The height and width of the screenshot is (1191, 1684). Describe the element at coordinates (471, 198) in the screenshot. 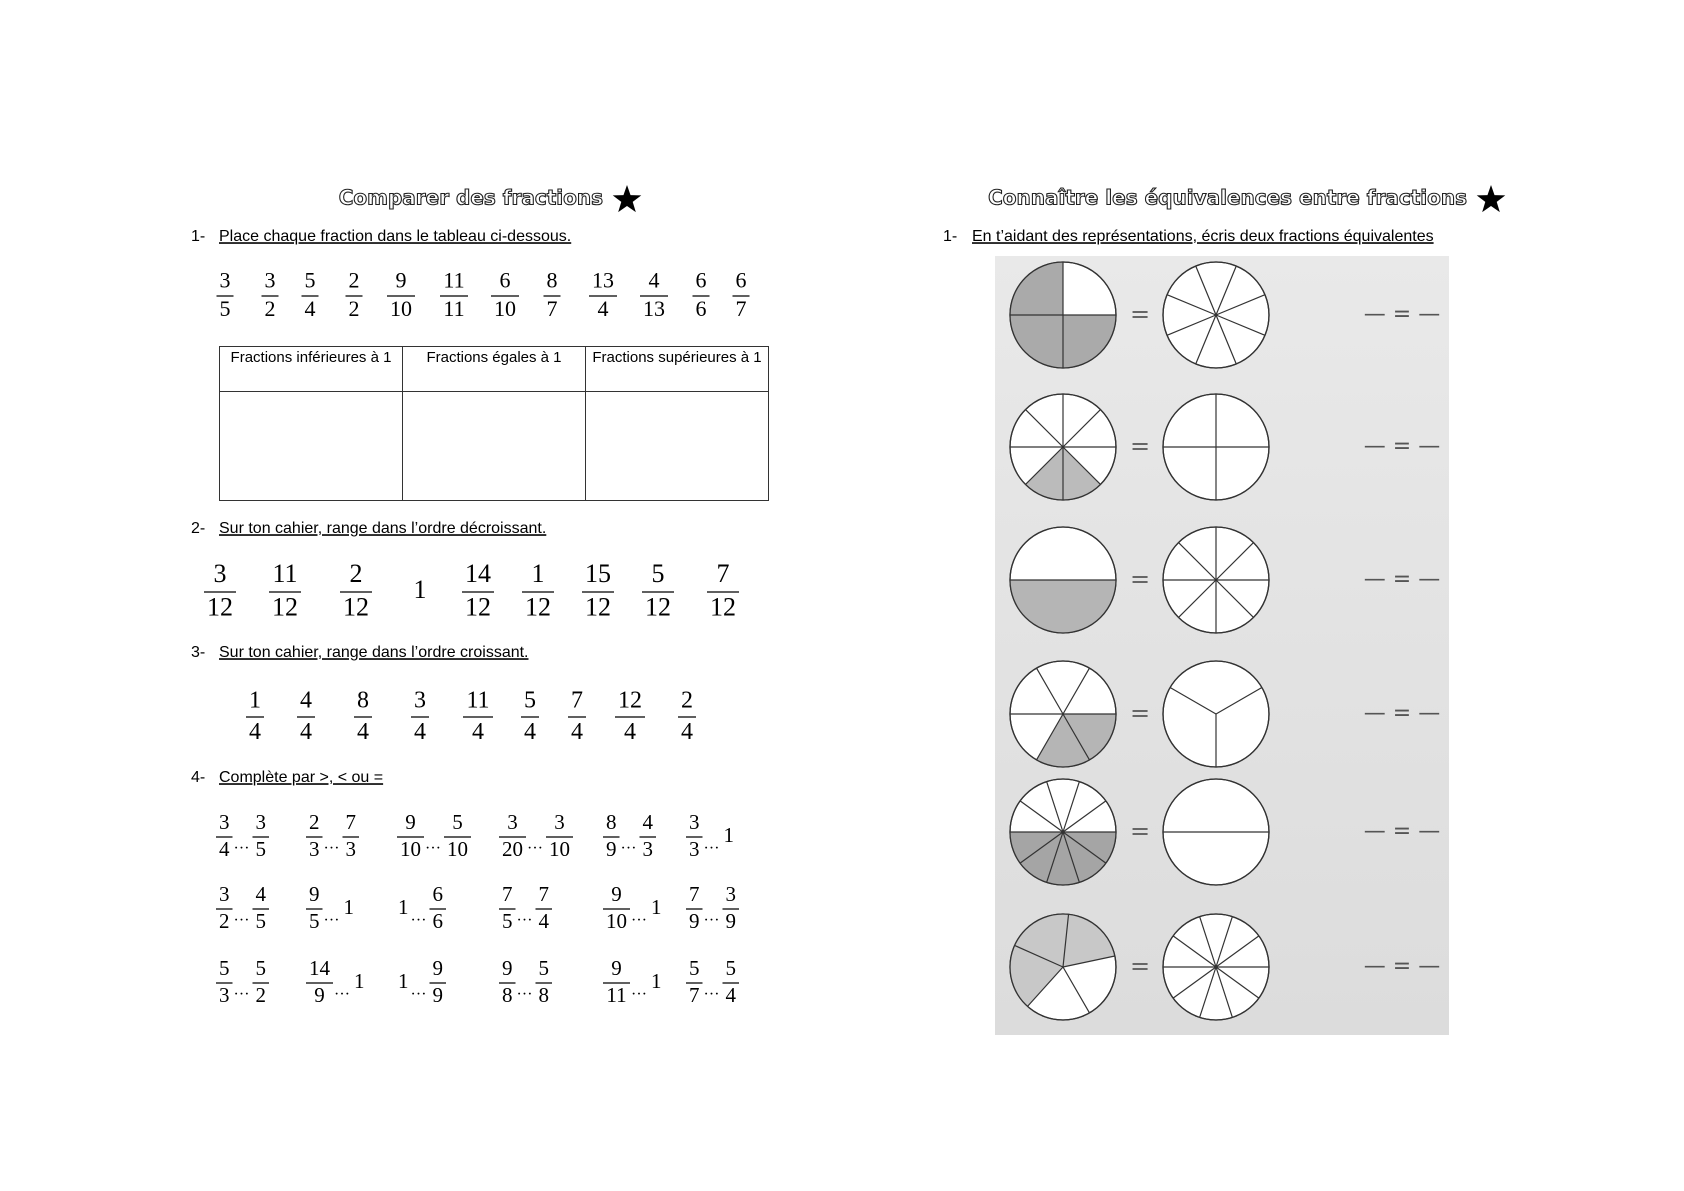

I see `left-title: Comparer des fractions` at that location.